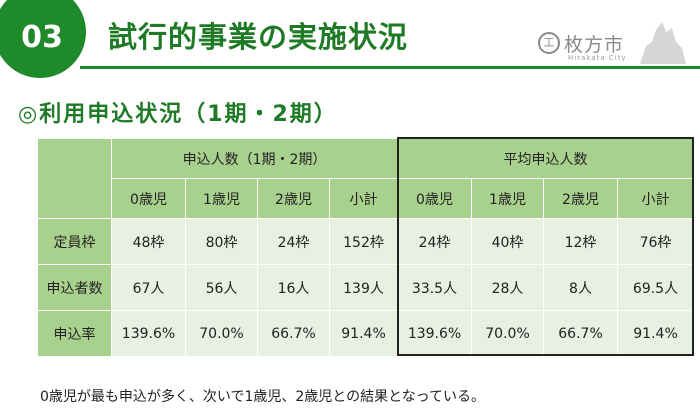 The image size is (700, 413). What do you see at coordinates (581, 241) in the screenshot?
I see `table-cell: 12枠` at bounding box center [581, 241].